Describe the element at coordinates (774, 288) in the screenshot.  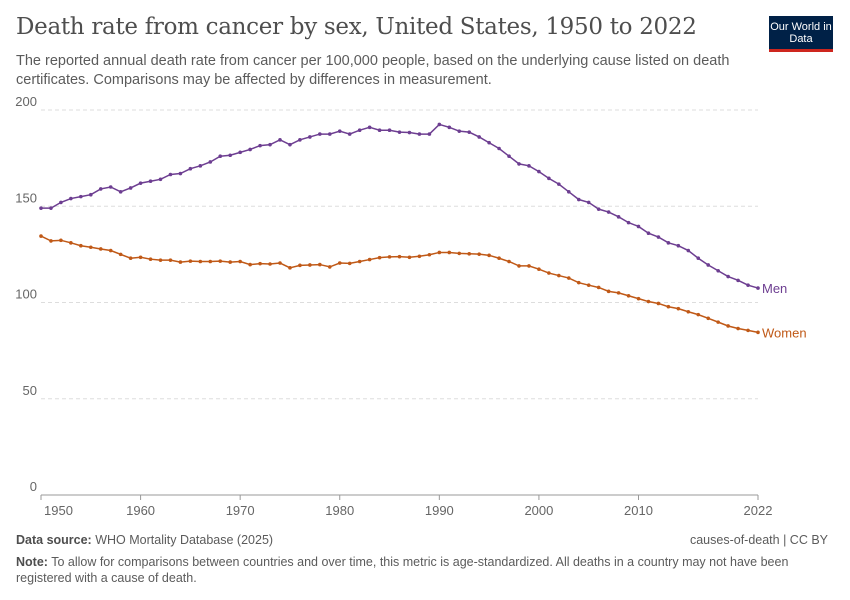
I see `series-label: Men` at that location.